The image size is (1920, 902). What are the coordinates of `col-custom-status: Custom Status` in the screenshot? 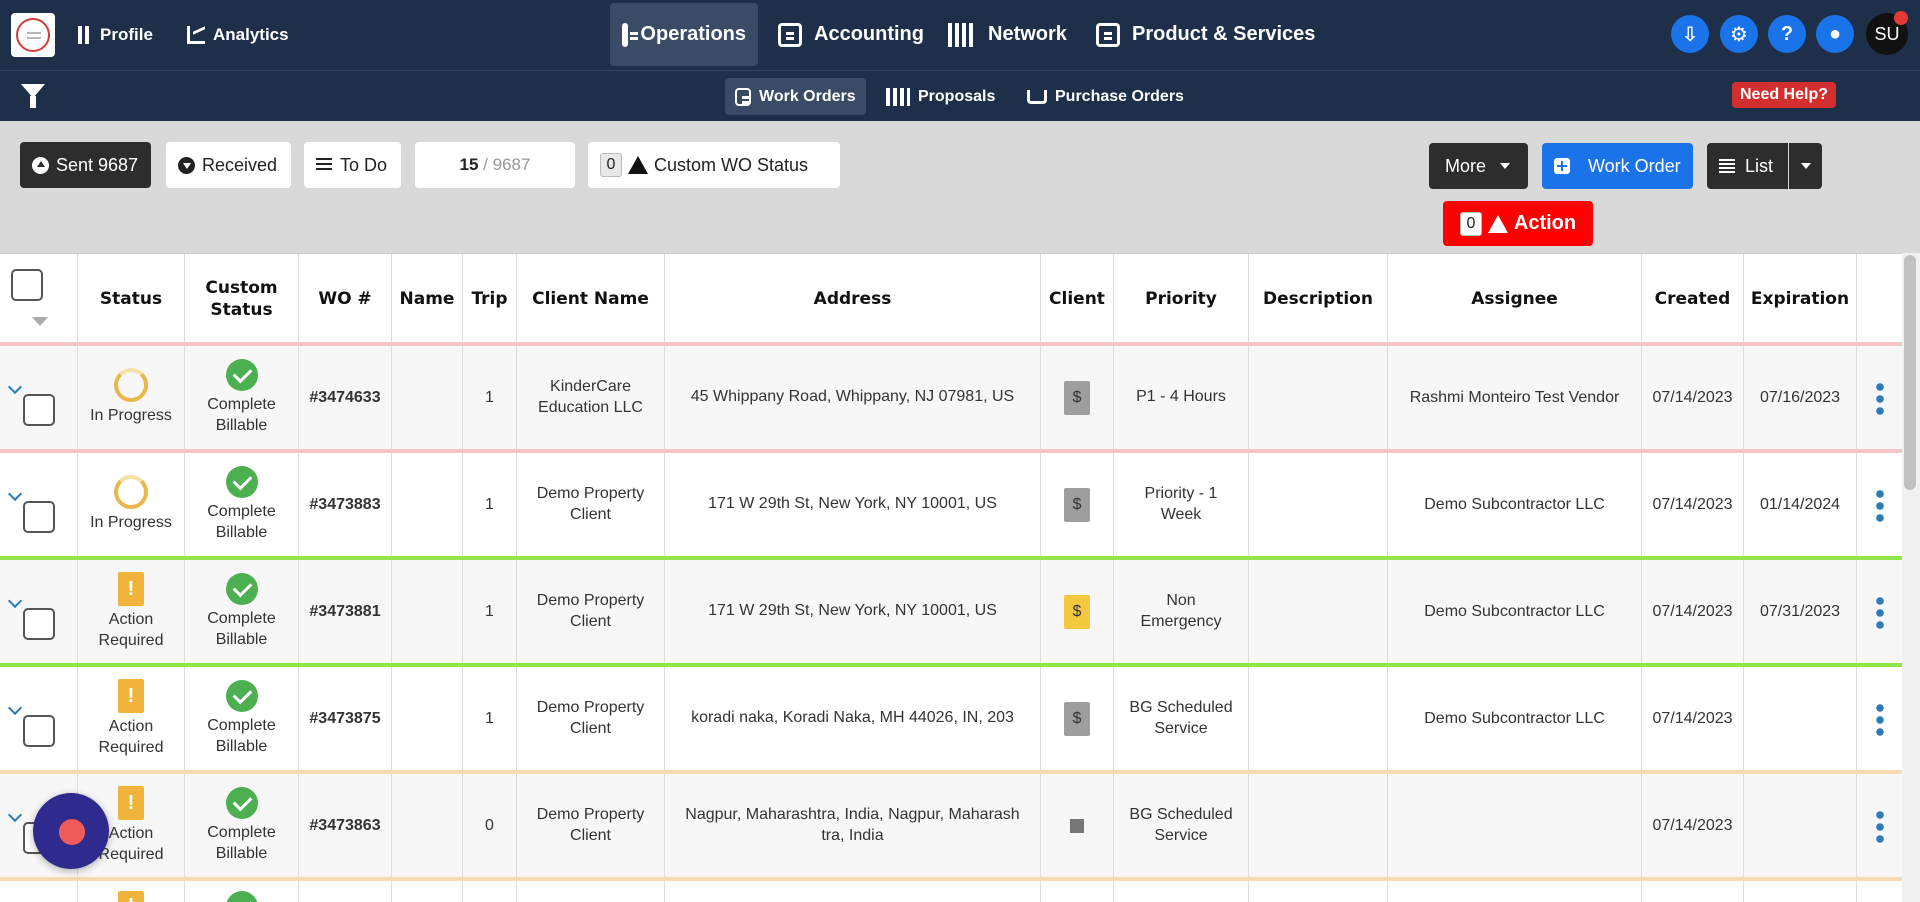 It's located at (242, 299).